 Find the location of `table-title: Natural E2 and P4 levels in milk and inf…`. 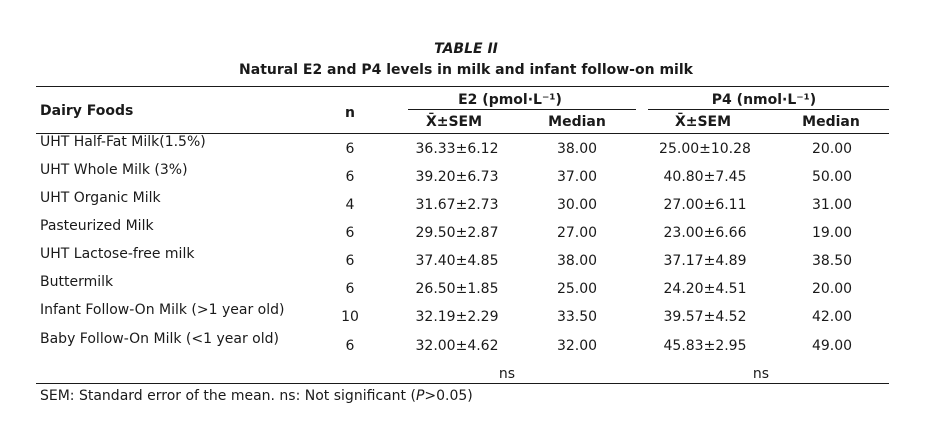

table-title: Natural E2 and P4 levels in milk and inf… is located at coordinates (466, 70).